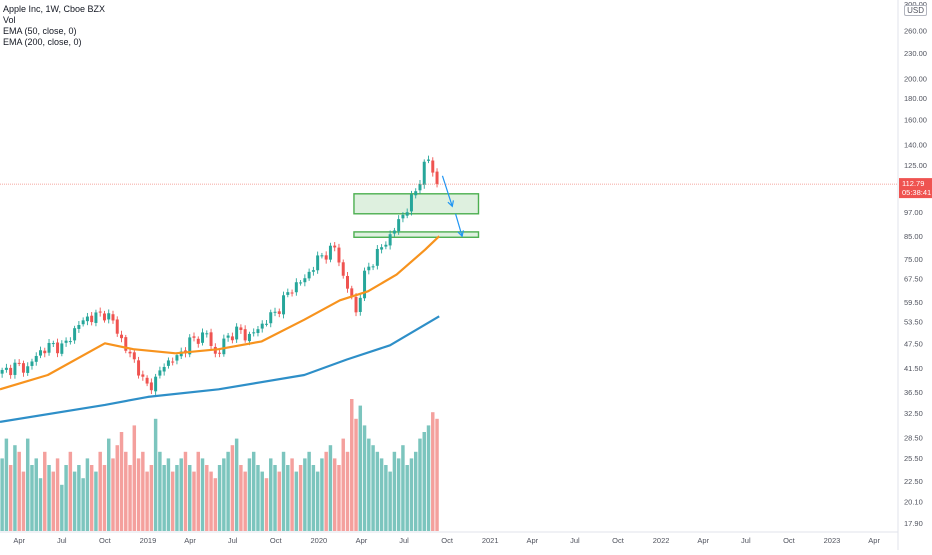  I want to click on currency-badge: USD, so click(915, 10).